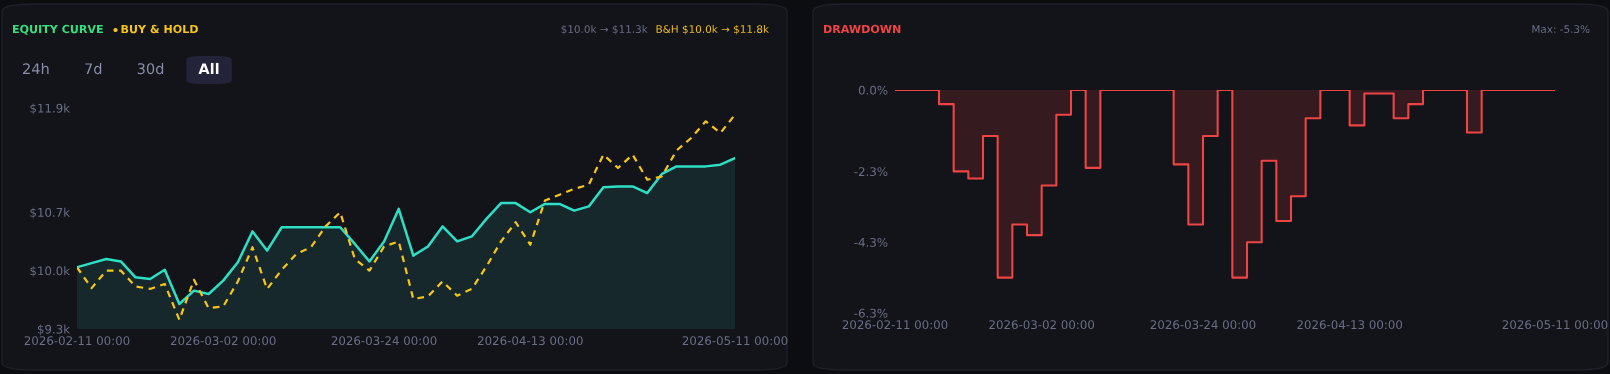  I want to click on y-tick-label: $10.0k, so click(50, 271).